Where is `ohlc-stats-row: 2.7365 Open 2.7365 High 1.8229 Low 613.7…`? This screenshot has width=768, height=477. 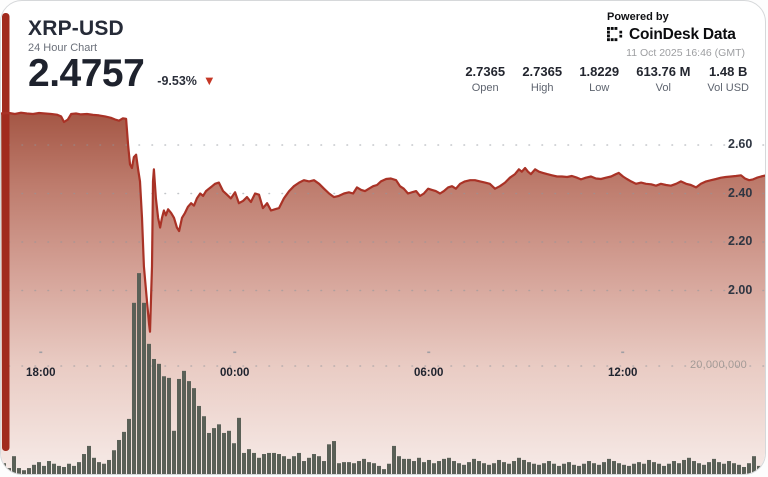 ohlc-stats-row: 2.7365 Open 2.7365 High 1.8229 Low 613.7… is located at coordinates (607, 79).